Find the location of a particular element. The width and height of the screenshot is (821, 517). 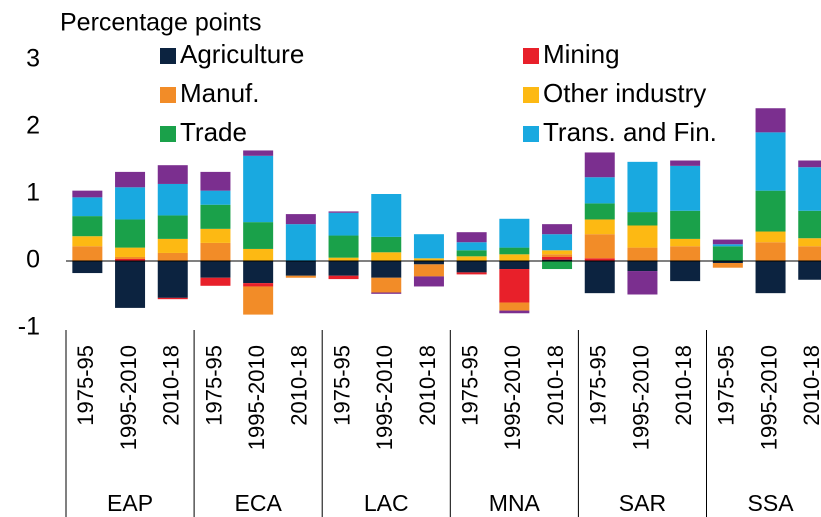

group-label: LAC is located at coordinates (386, 503).